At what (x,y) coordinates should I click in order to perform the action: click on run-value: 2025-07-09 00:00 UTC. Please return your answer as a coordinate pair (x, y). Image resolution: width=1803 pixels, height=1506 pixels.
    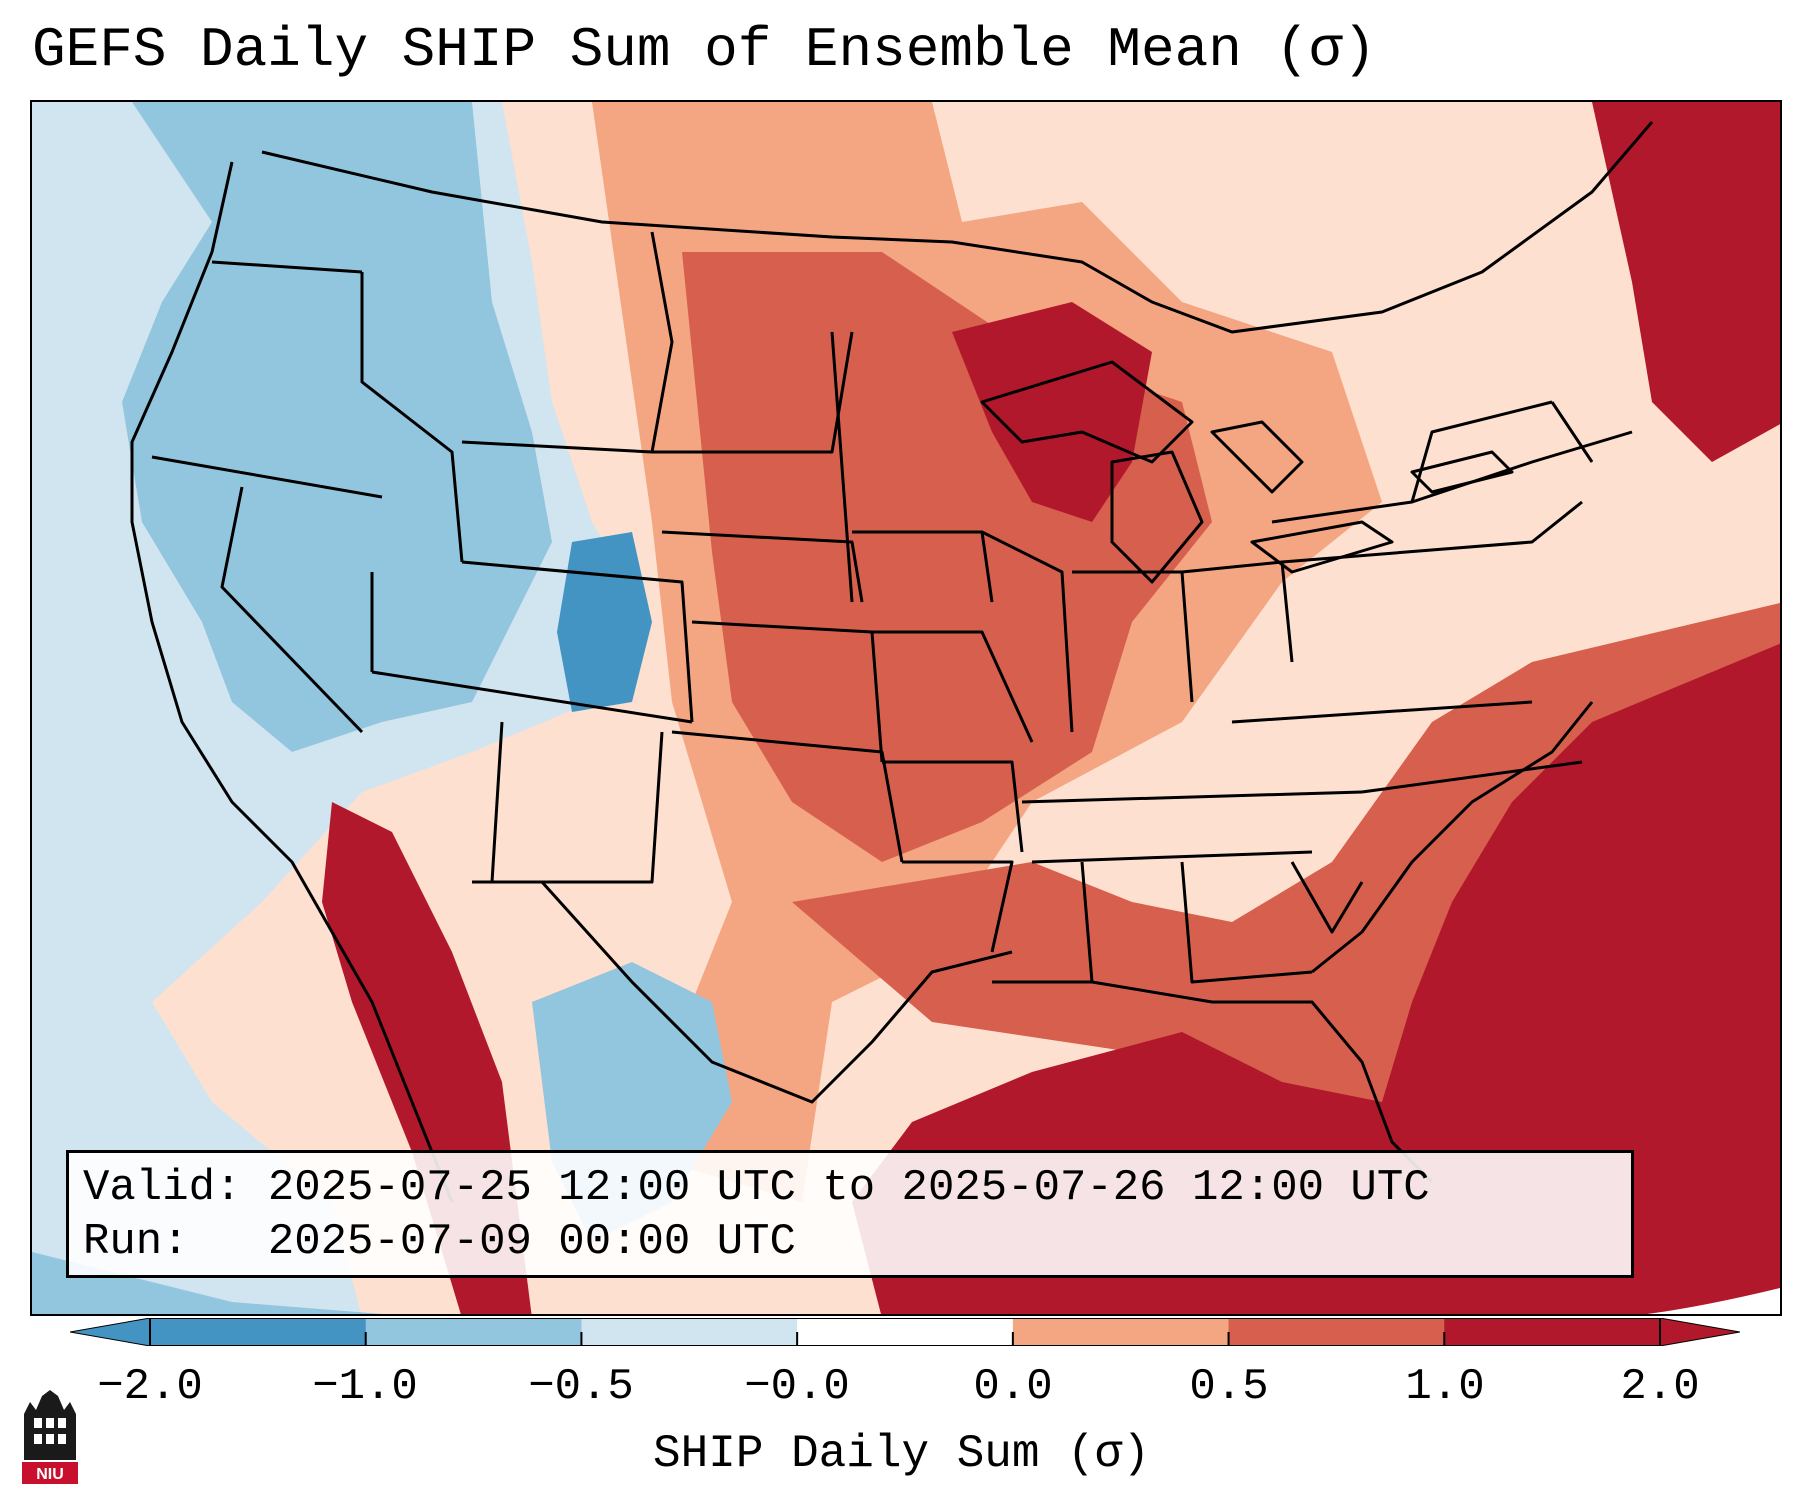
    Looking at the image, I should click on (531, 1242).